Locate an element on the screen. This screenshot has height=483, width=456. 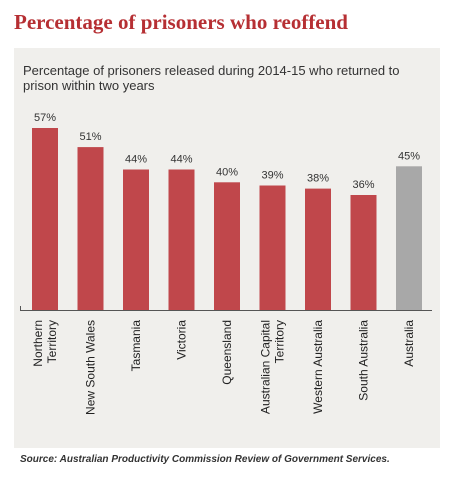
category-label: South Australia is located at coordinates (364, 360).